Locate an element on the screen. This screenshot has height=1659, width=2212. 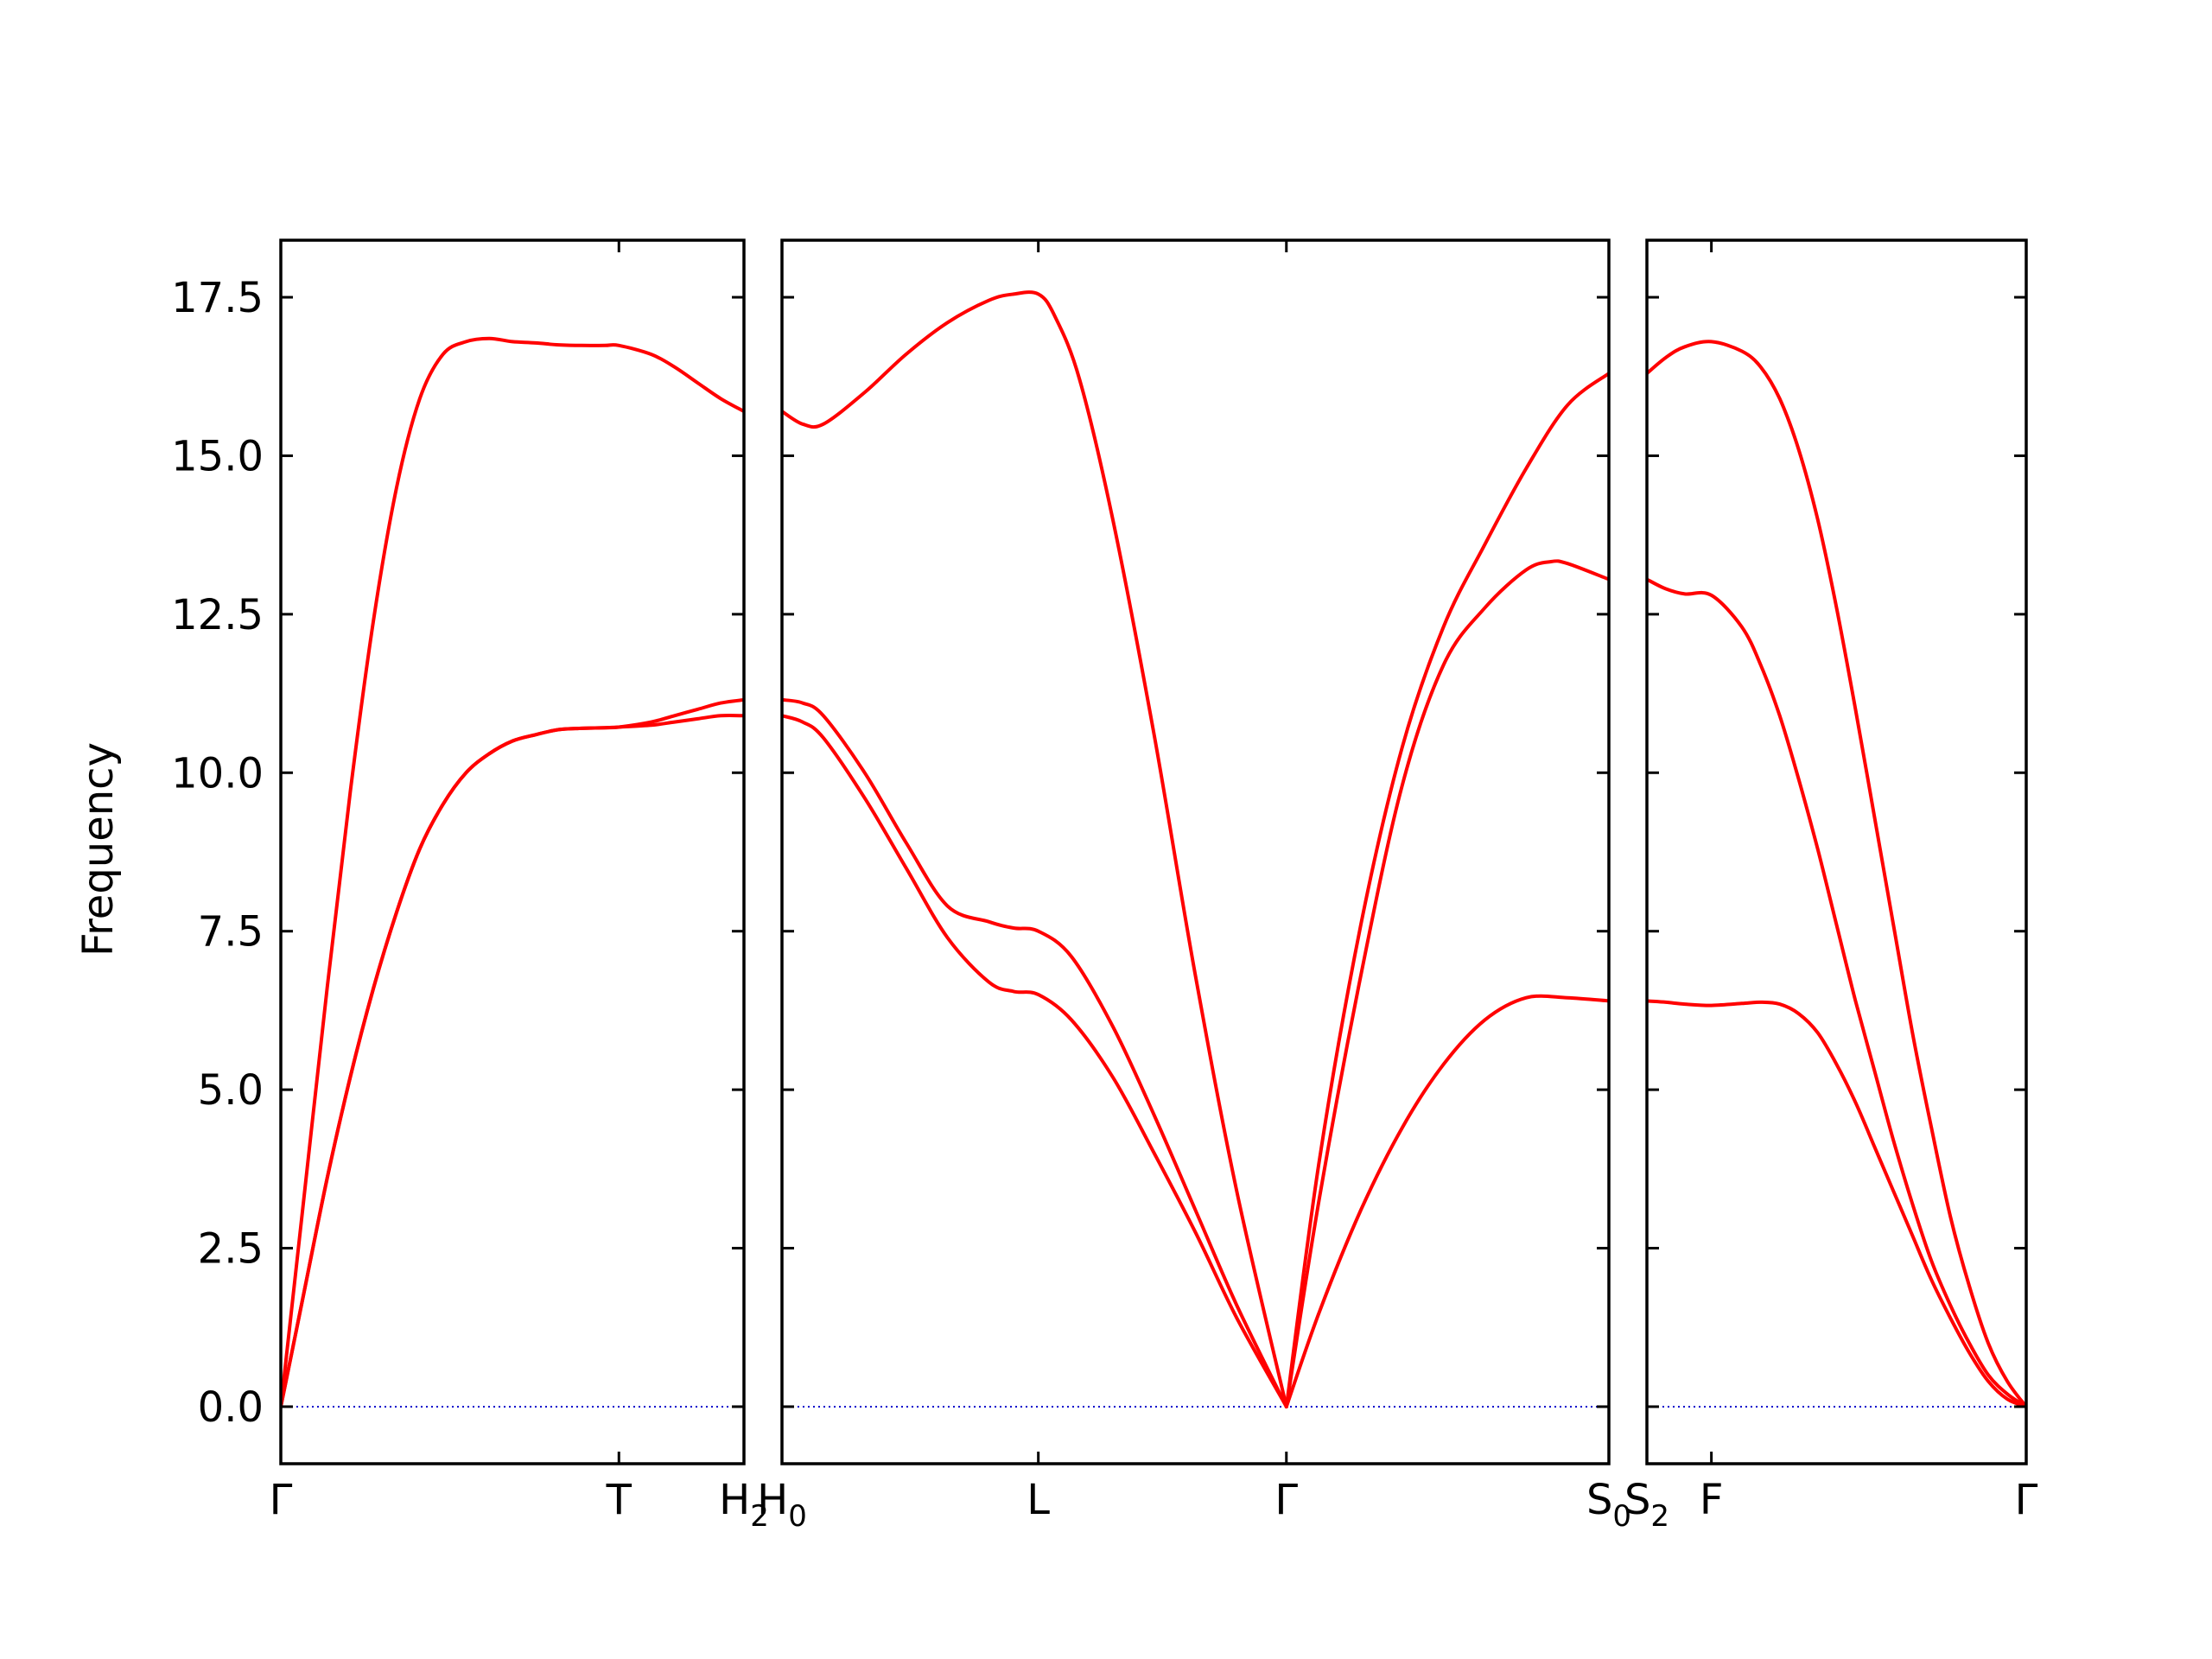
panel-frame is located at coordinates (1836, 851).